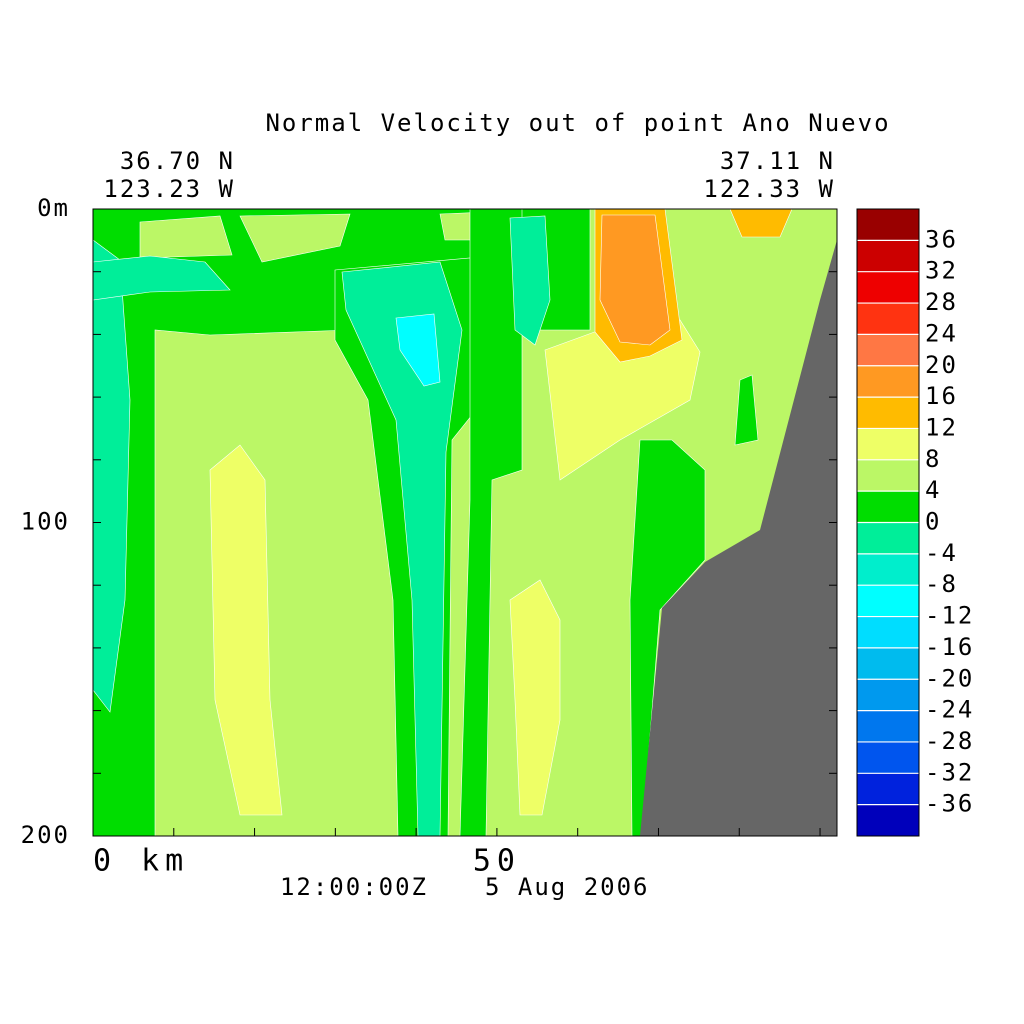 Image resolution: width=1024 pixels, height=1024 pixels. Describe the element at coordinates (933, 490) in the screenshot. I see `colorbar-label: 4` at that location.